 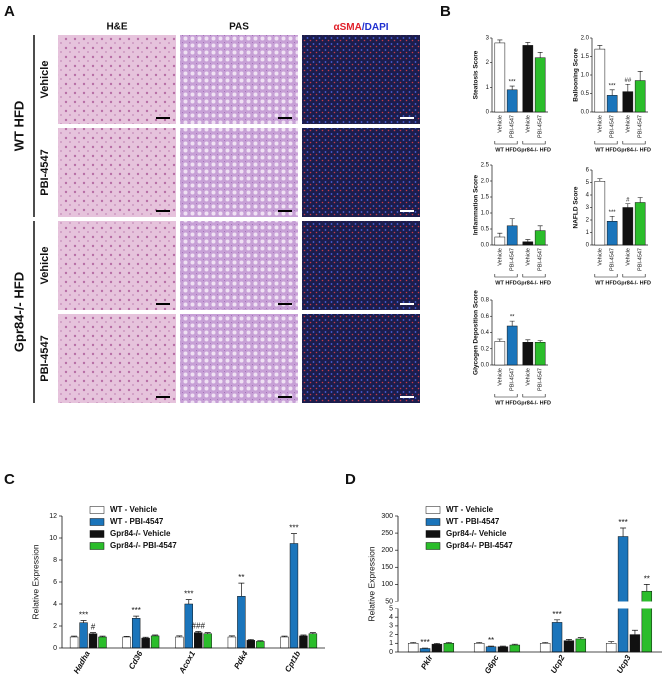 I want to click on x-tick-label: Cpt1b, so click(x=292, y=661).